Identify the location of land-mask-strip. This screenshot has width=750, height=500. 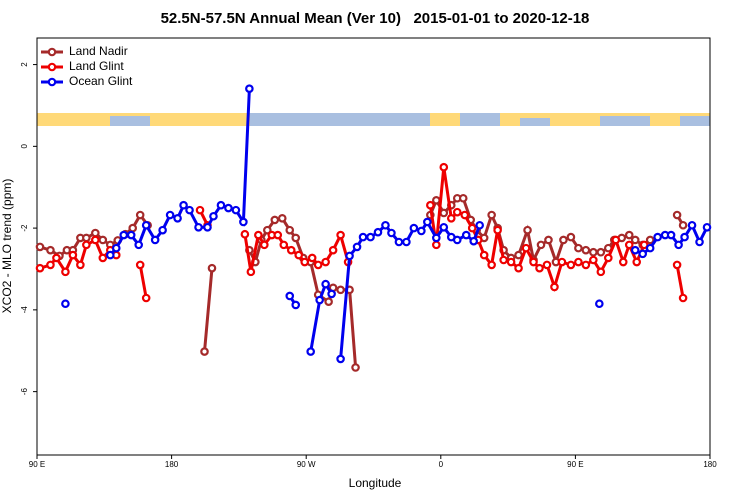
(373, 119).